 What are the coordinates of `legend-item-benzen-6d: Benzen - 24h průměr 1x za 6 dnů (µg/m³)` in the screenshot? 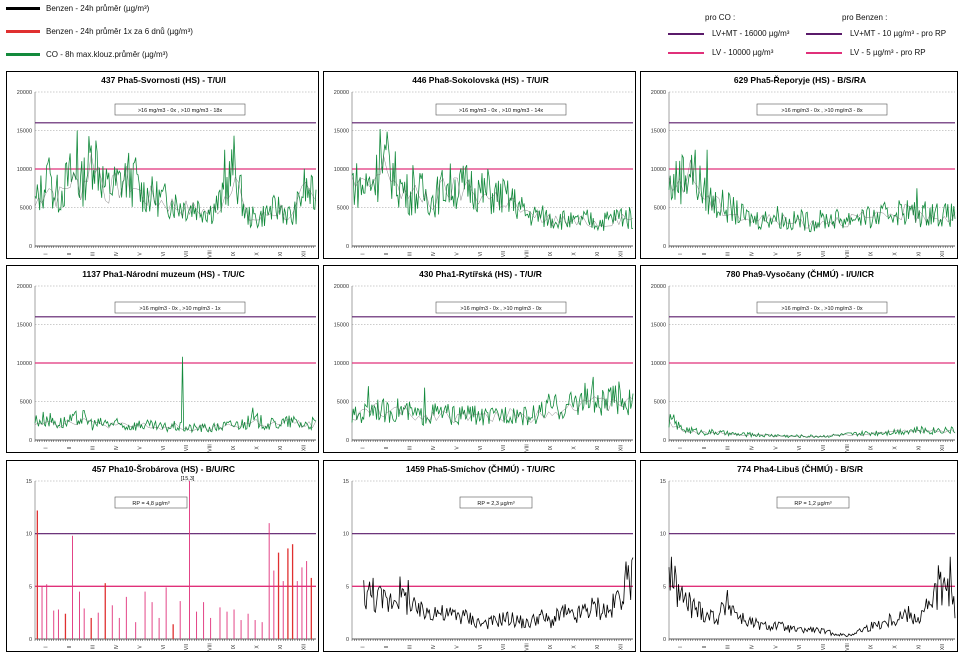 It's located at (99, 31).